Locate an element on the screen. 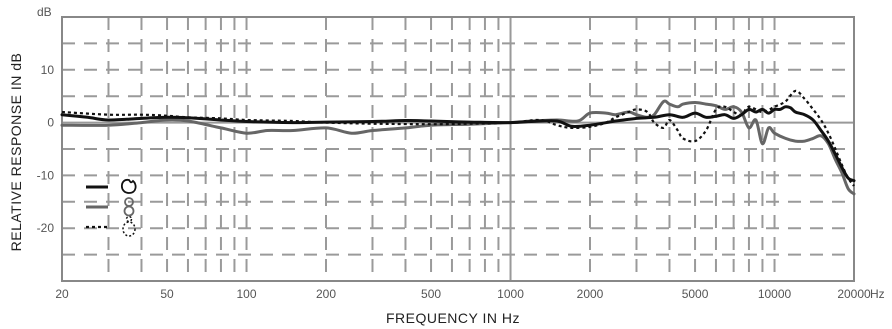  x-tick-label: 10000 is located at coordinates (775, 294).